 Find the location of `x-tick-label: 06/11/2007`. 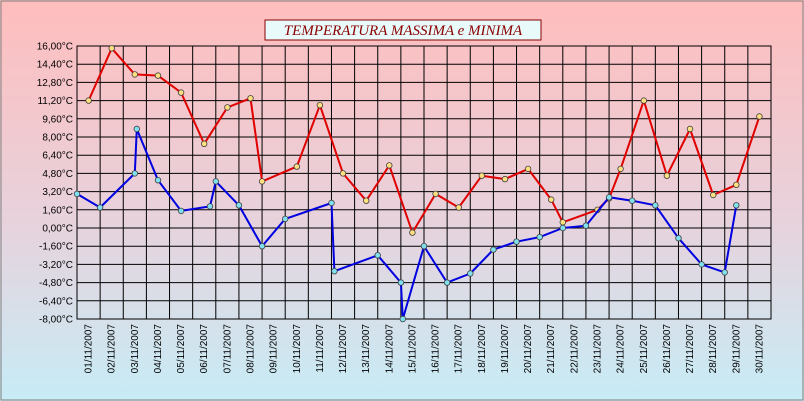

x-tick-label: 06/11/2007 is located at coordinates (204, 349).